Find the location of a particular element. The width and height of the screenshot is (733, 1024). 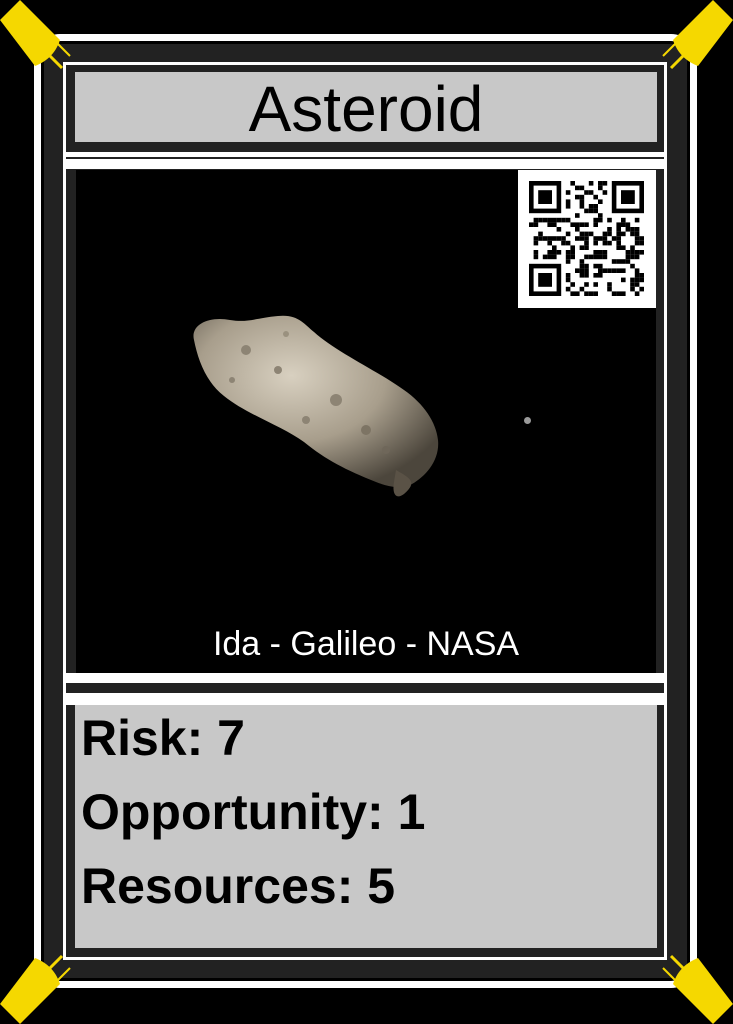

image-top-border is located at coordinates (365, 164).